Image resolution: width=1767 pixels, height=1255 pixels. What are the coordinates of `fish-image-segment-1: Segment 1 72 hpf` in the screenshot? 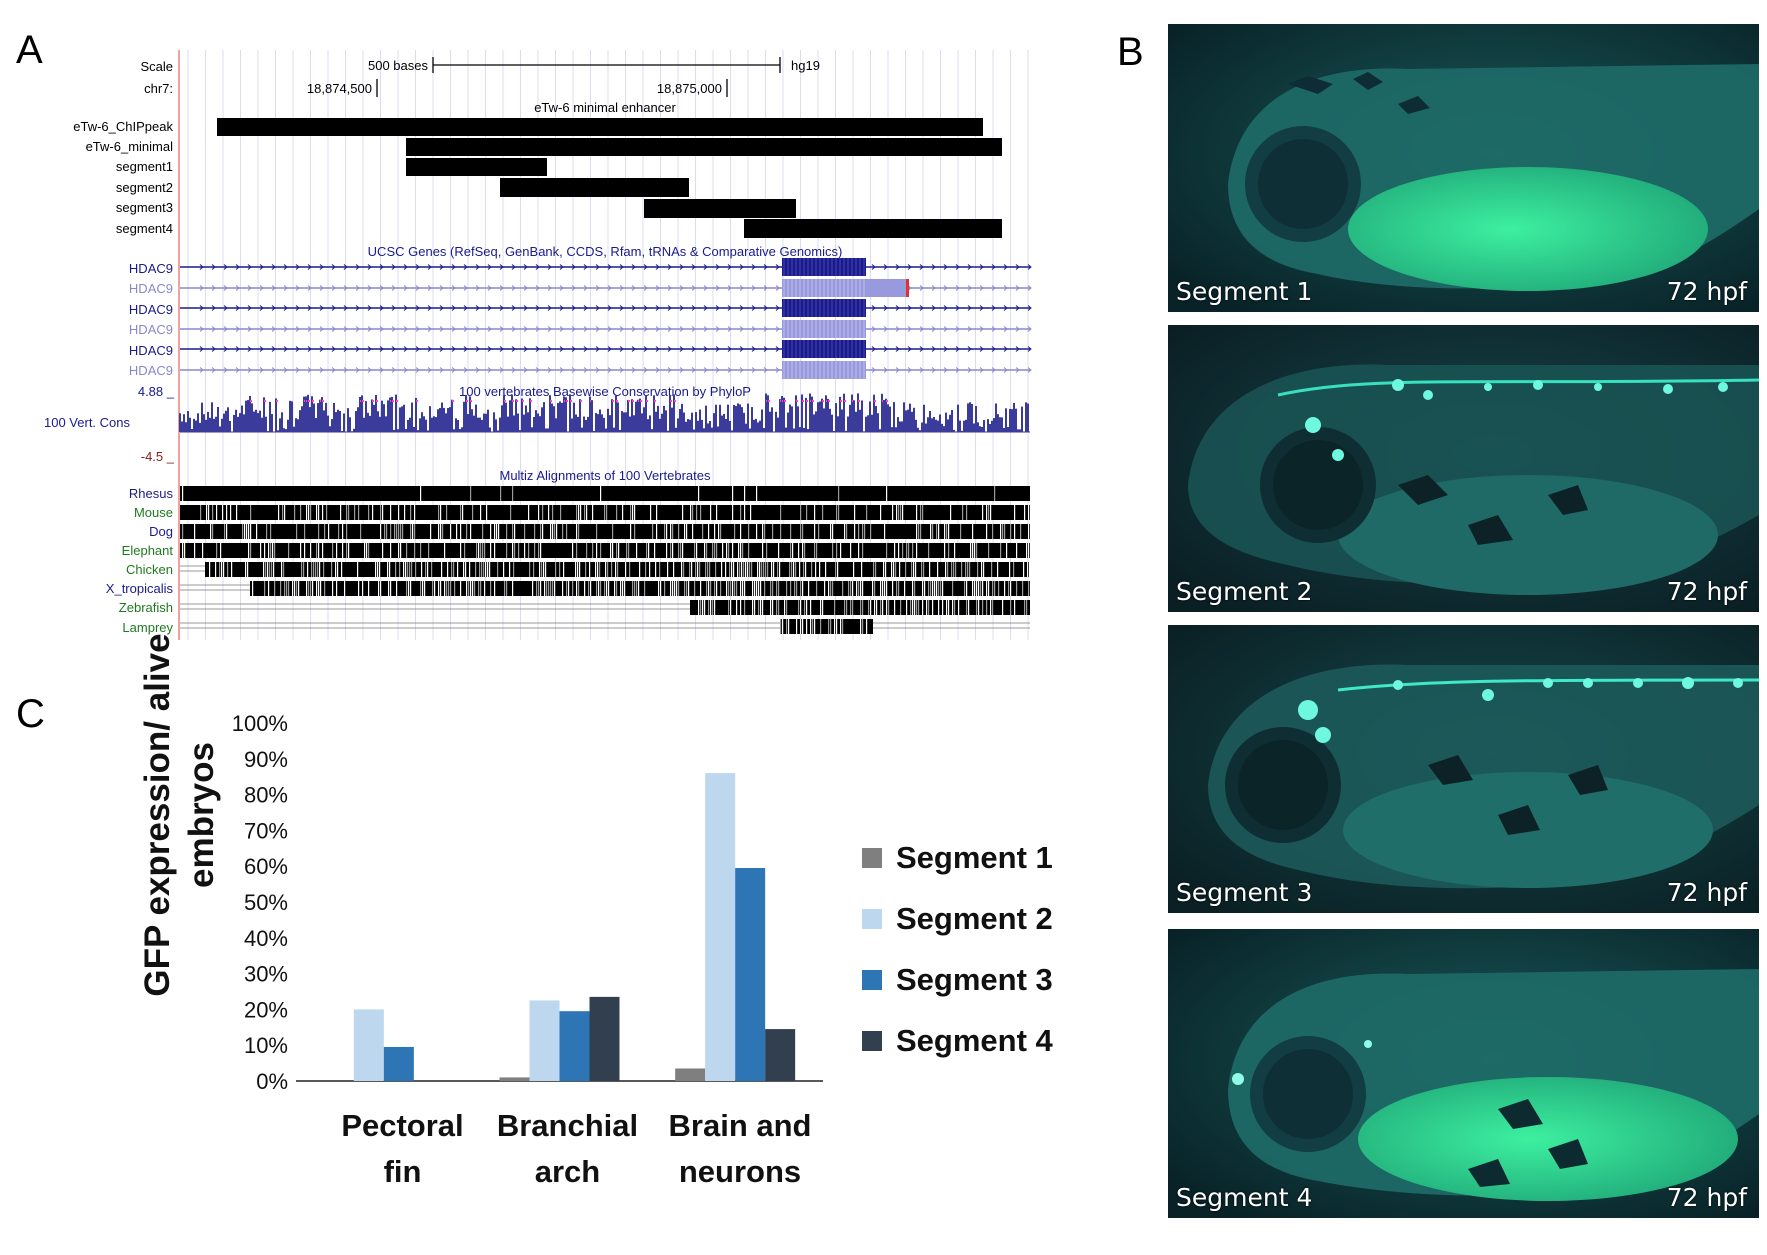 It's located at (1463, 168).